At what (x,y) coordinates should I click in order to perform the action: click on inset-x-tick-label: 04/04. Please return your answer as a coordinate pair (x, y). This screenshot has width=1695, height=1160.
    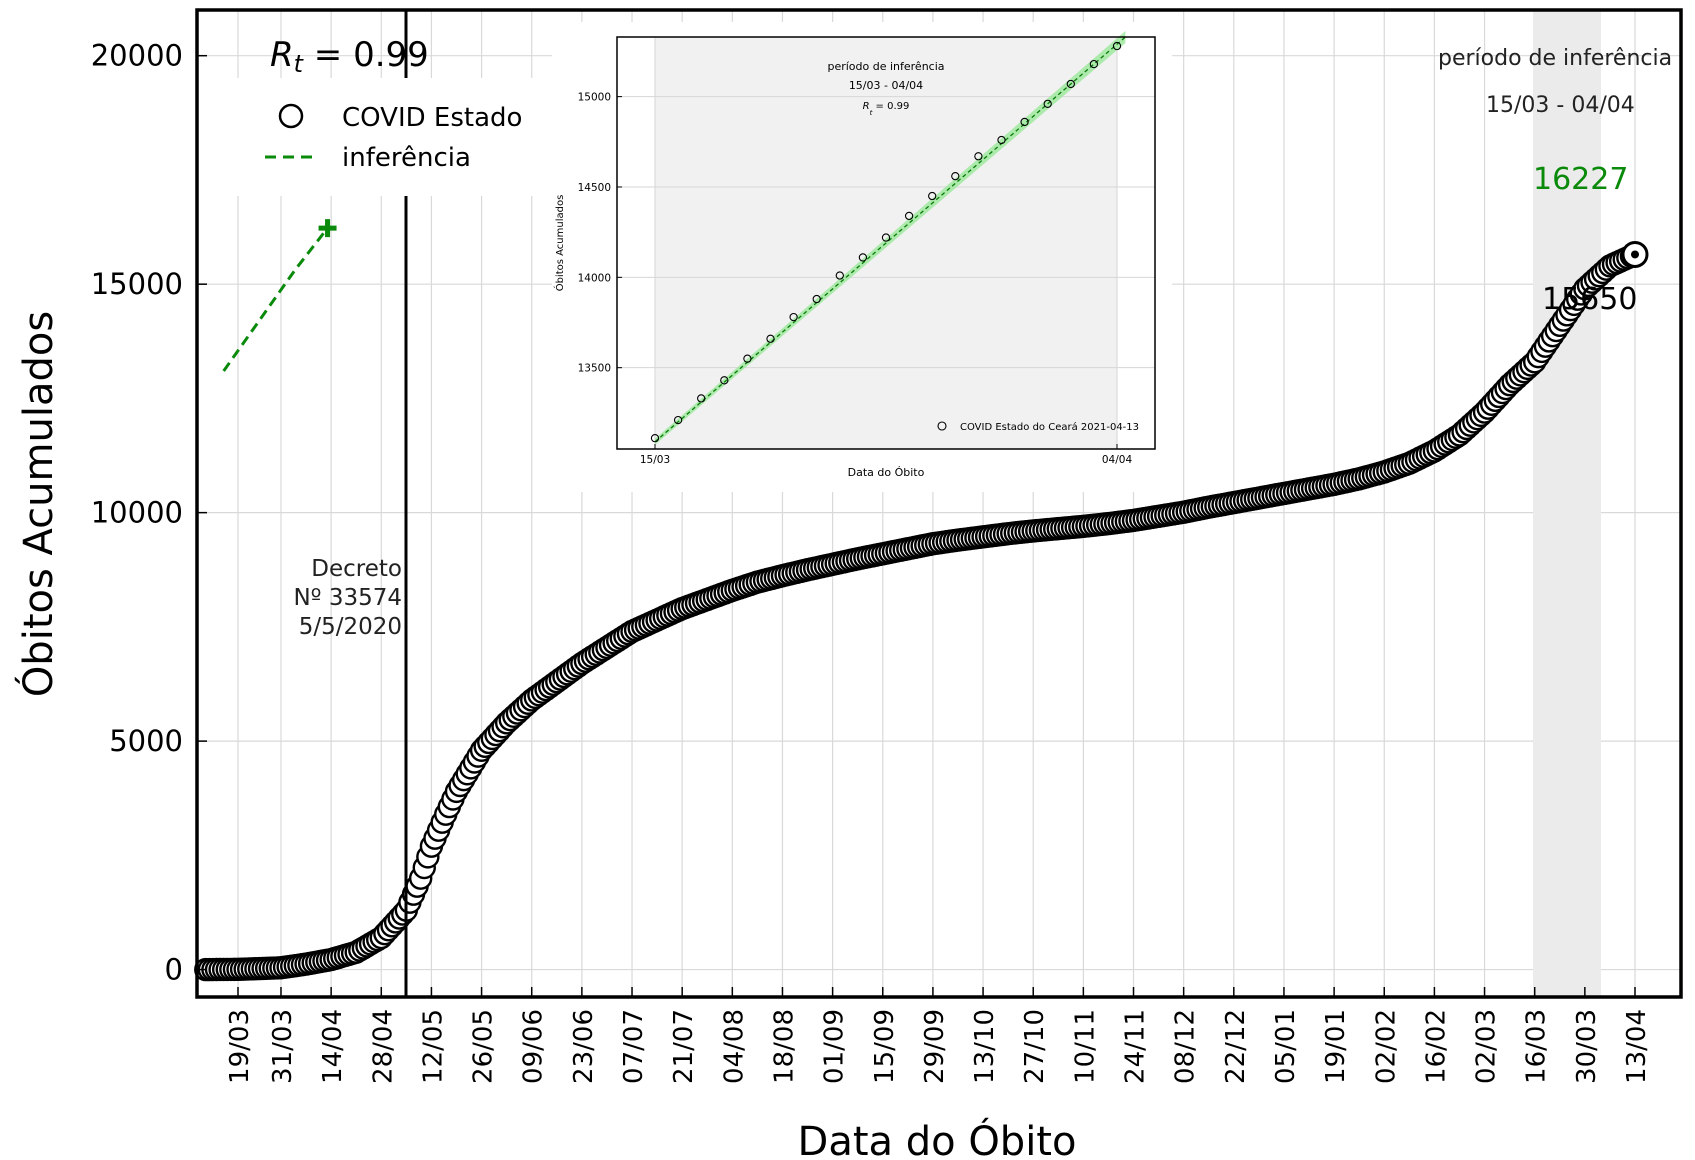
    Looking at the image, I should click on (1117, 460).